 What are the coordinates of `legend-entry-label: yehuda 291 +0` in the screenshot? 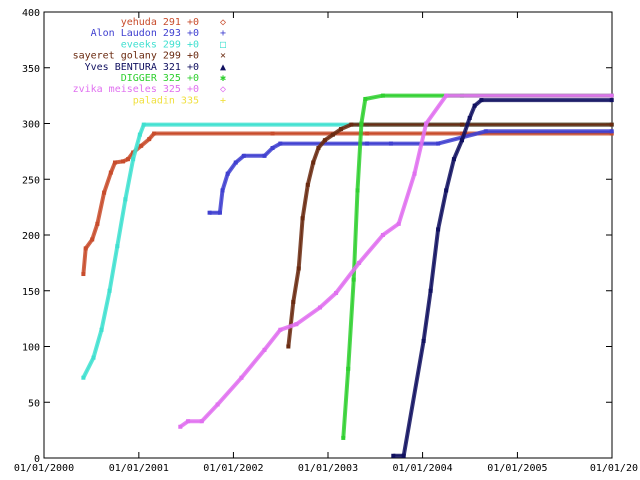 It's located at (160, 22).